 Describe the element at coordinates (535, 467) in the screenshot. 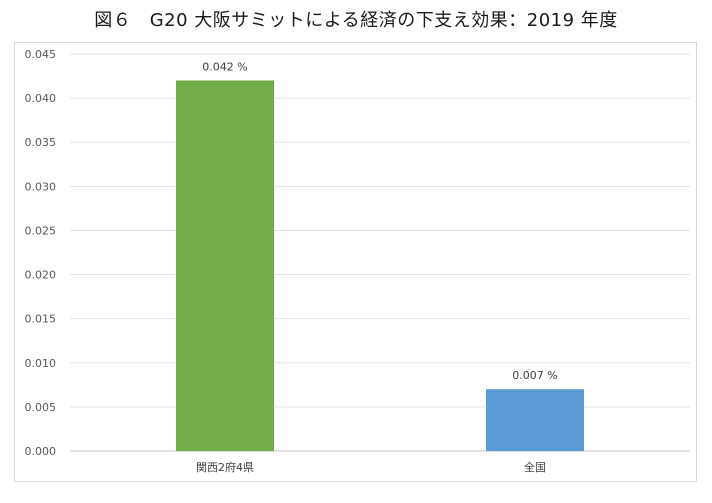

I see `x-category-label: 全国` at that location.